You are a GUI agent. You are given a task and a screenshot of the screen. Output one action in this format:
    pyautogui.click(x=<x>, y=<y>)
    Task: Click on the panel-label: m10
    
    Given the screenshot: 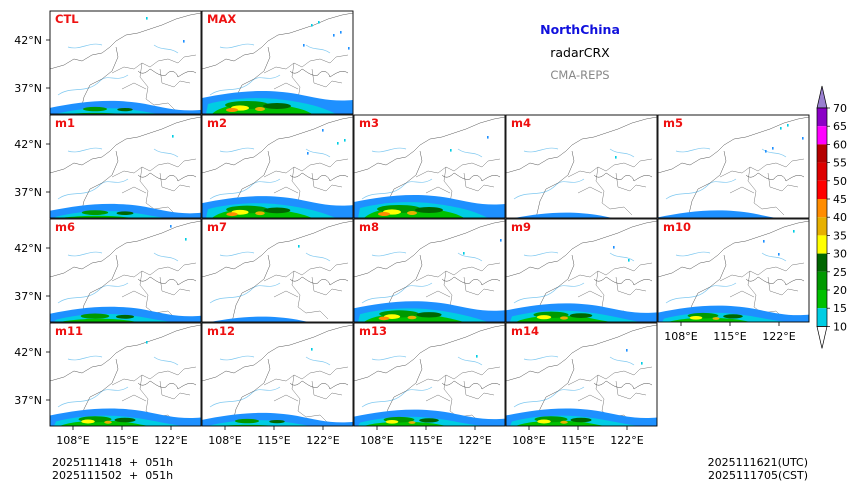 What is the action you would take?
    pyautogui.click(x=677, y=227)
    